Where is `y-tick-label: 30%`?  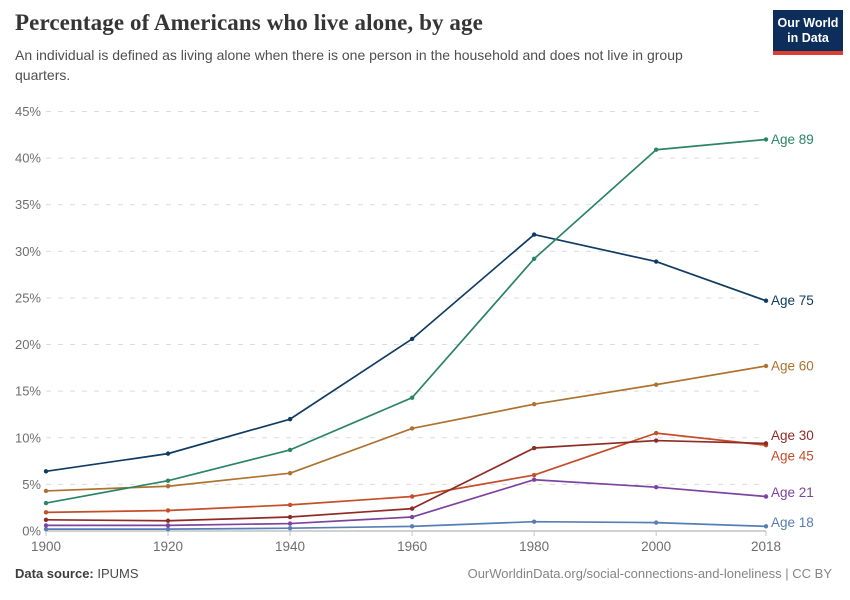
y-tick-label: 30% is located at coordinates (28, 251).